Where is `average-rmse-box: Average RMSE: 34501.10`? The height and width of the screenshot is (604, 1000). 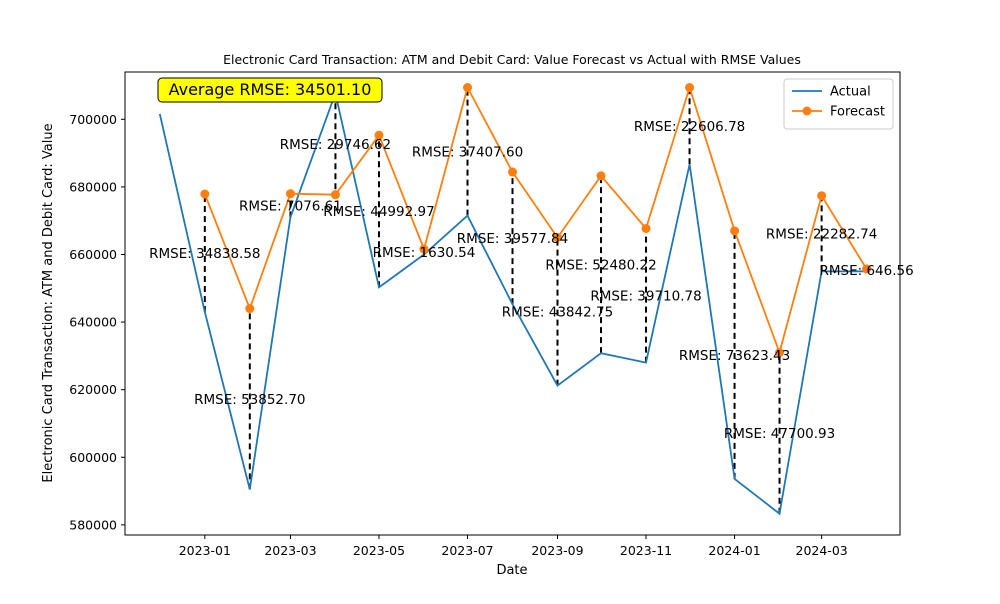 average-rmse-box: Average RMSE: 34501.10 is located at coordinates (270, 90).